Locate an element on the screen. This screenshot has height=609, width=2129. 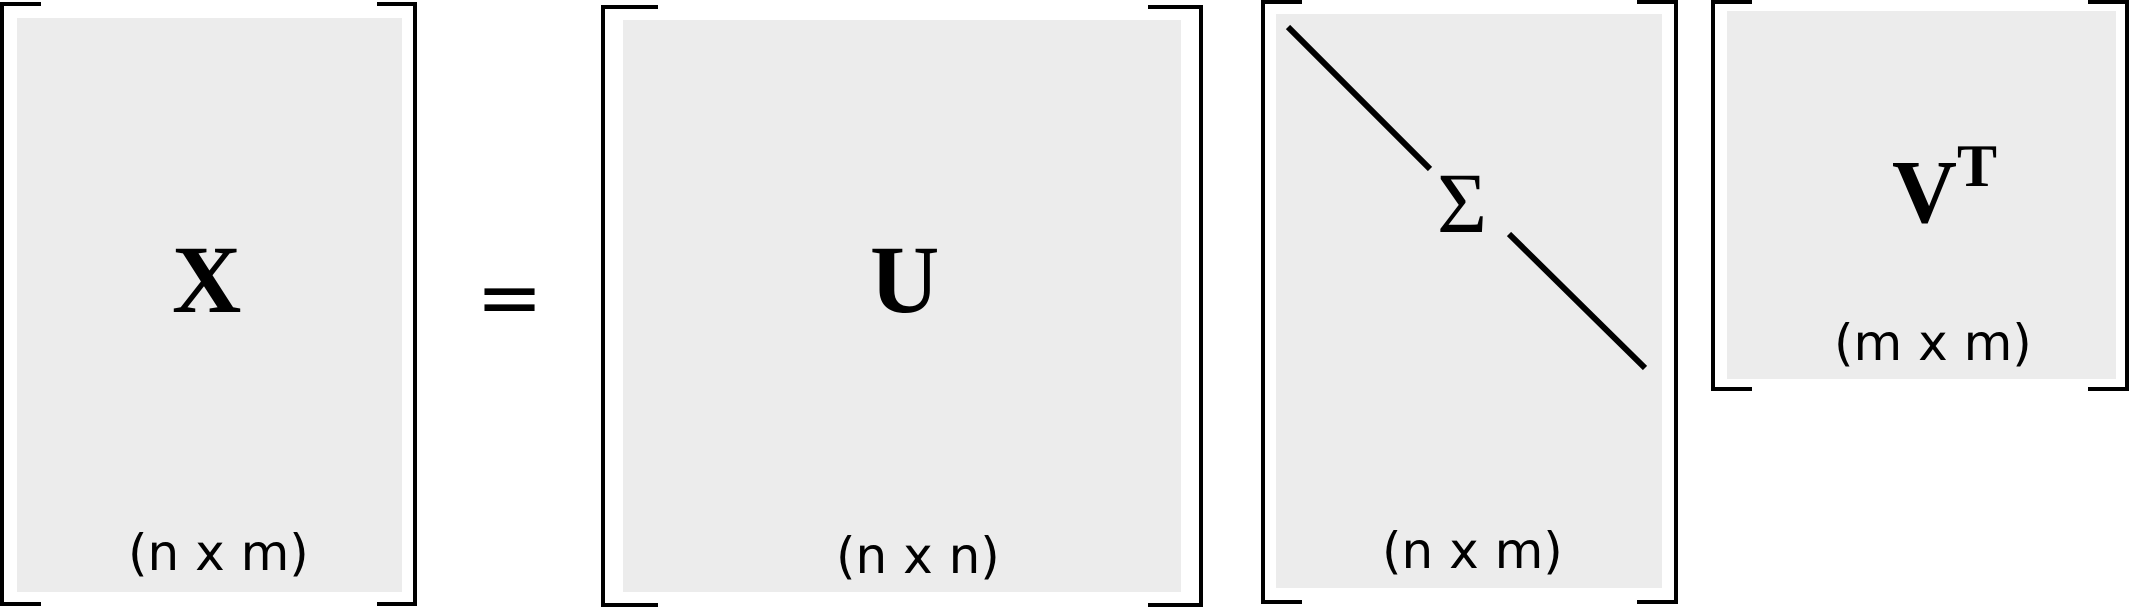
matrix-sigma-left-bracket is located at coordinates (1281, 302).